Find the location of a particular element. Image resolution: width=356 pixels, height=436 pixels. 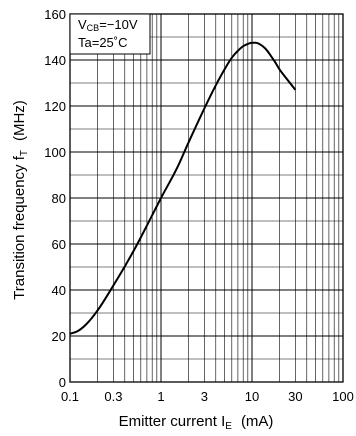

x-tick-label: 0.1 is located at coordinates (70, 396).